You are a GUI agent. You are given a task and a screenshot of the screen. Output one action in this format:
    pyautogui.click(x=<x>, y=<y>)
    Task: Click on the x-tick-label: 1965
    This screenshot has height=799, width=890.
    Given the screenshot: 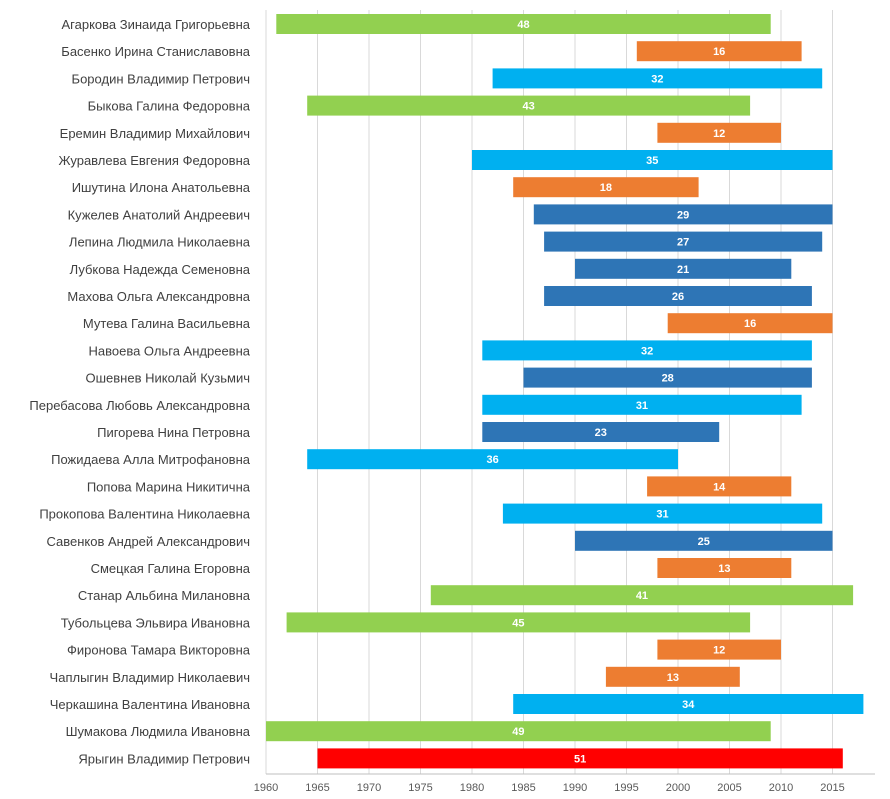 What is the action you would take?
    pyautogui.click(x=317, y=788)
    